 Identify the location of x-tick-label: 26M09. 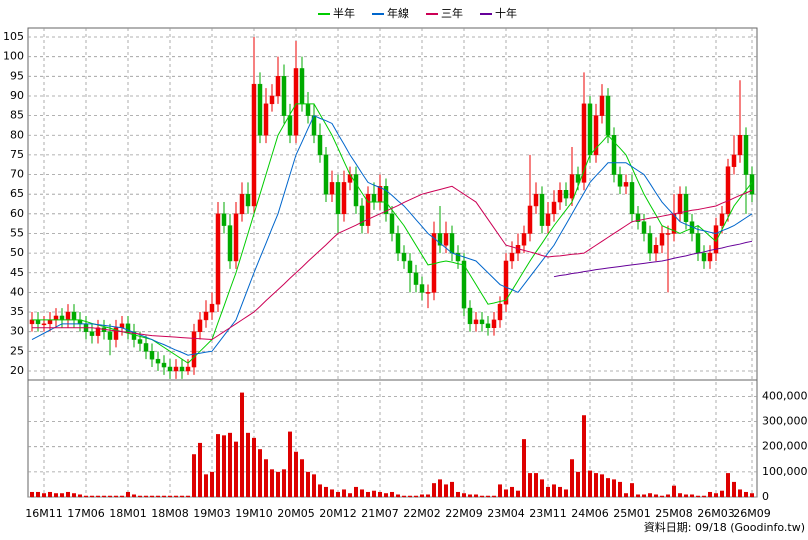
(752, 513).